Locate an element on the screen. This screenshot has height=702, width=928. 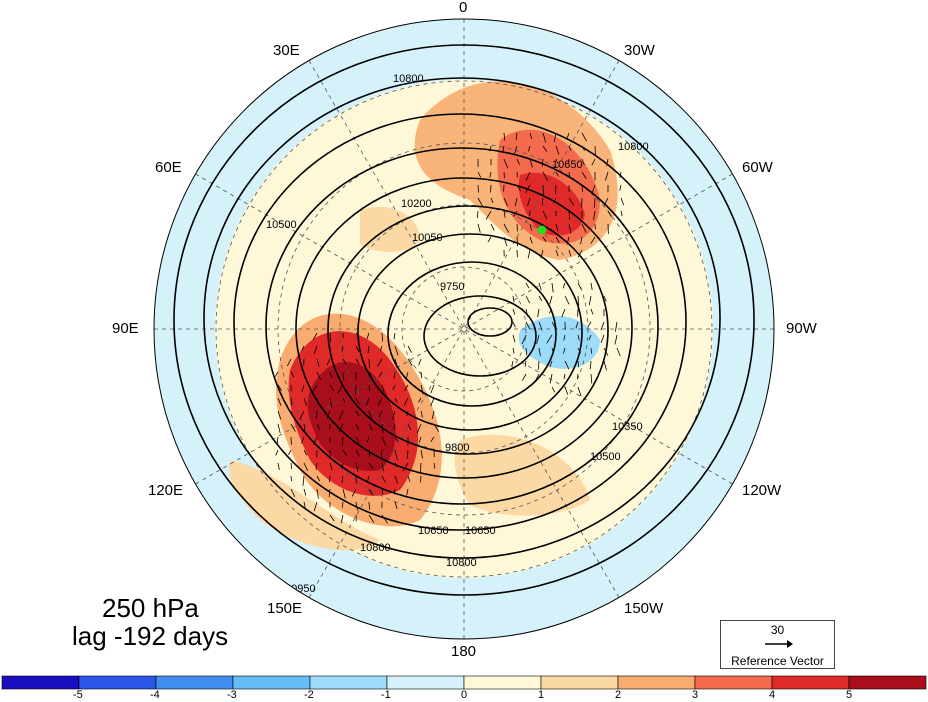
contour-label: 10500 is located at coordinates (605, 457).